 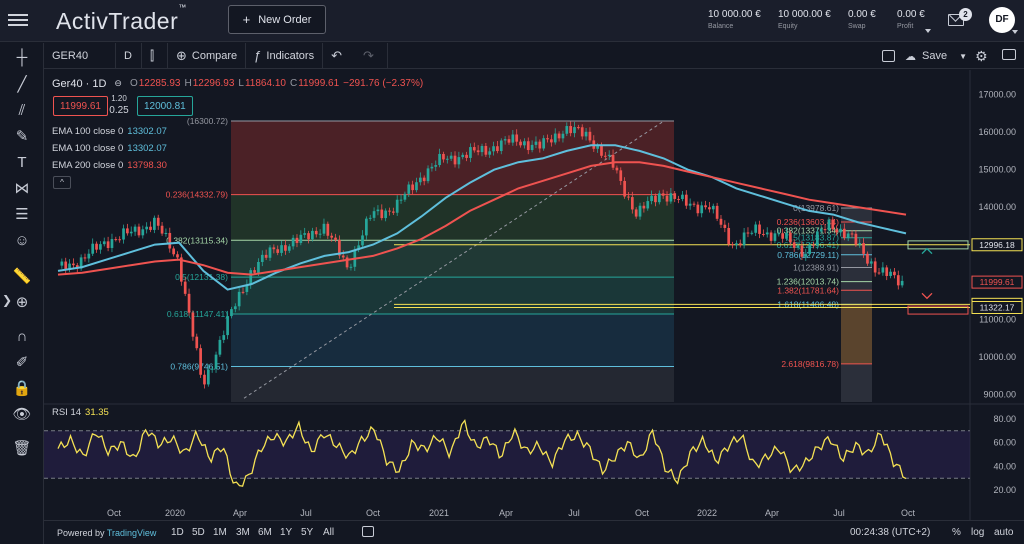 I want to click on timeframe-all: All, so click(x=329, y=532).